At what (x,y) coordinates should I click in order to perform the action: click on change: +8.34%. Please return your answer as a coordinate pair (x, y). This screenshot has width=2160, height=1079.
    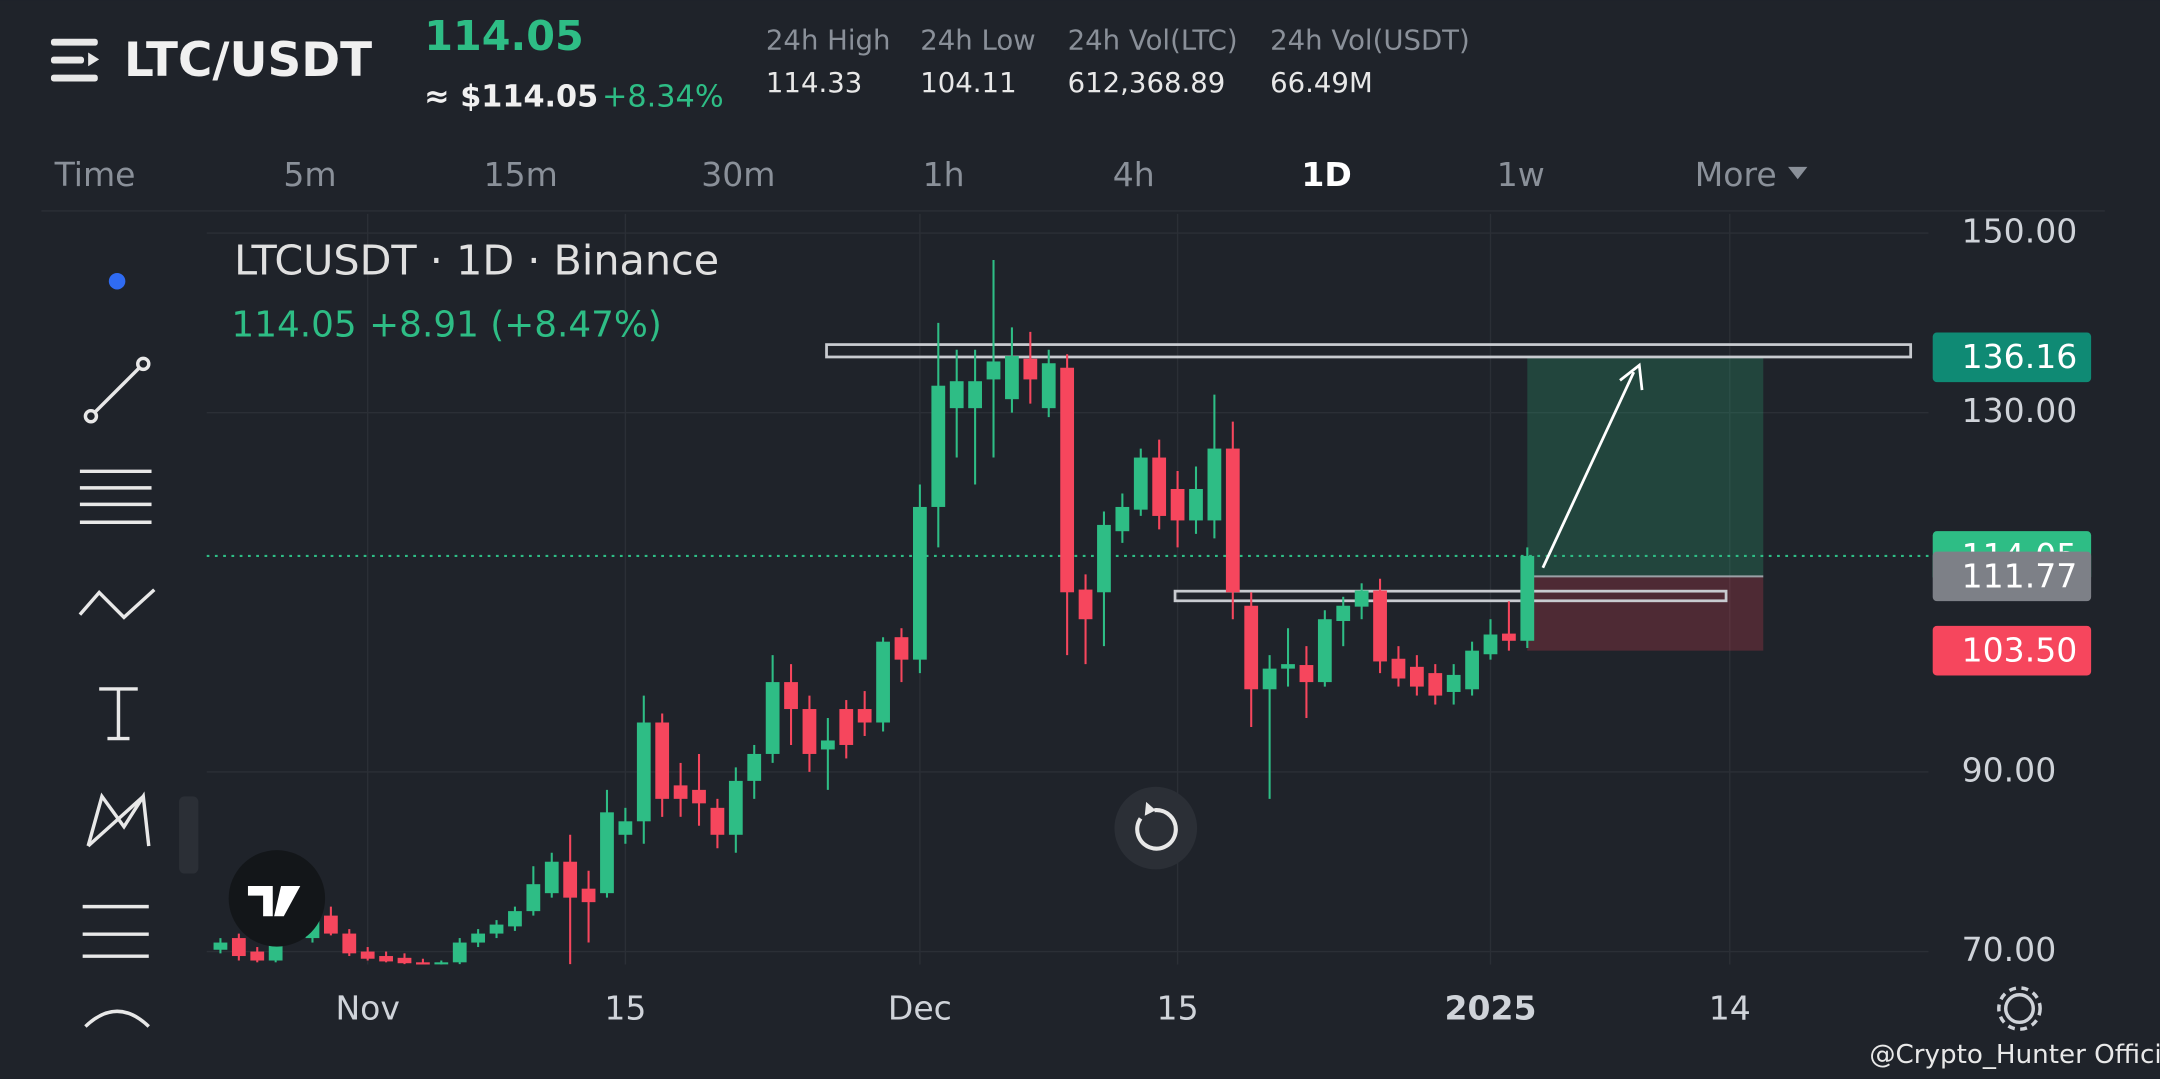
    Looking at the image, I should click on (663, 96).